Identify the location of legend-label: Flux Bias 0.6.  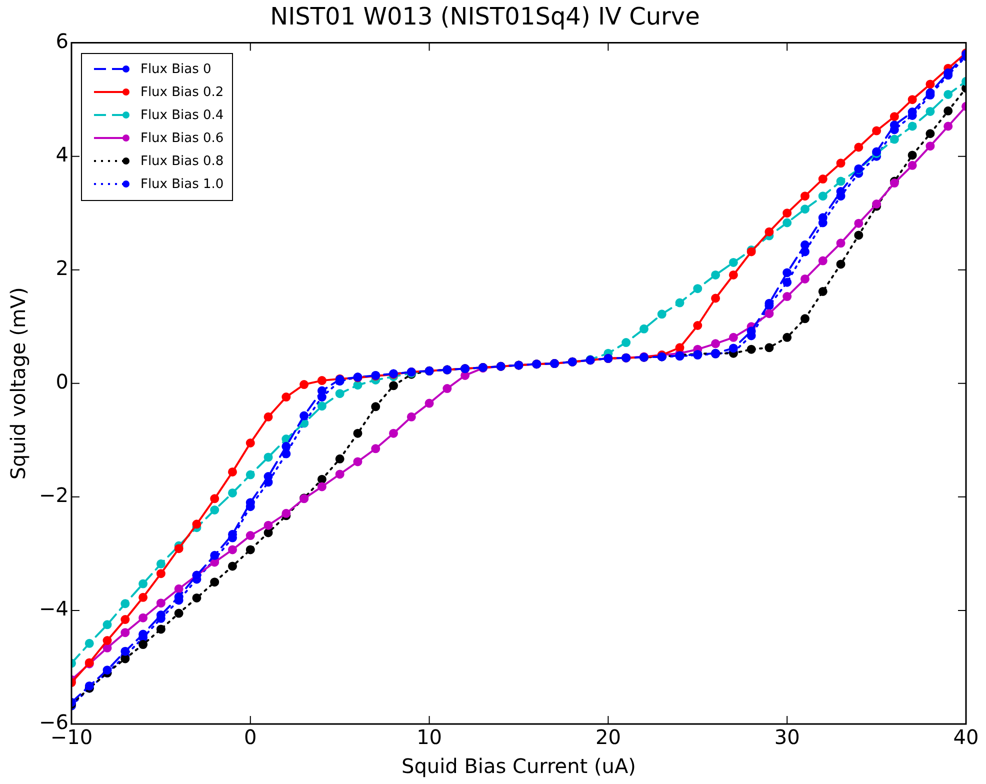
(182, 138).